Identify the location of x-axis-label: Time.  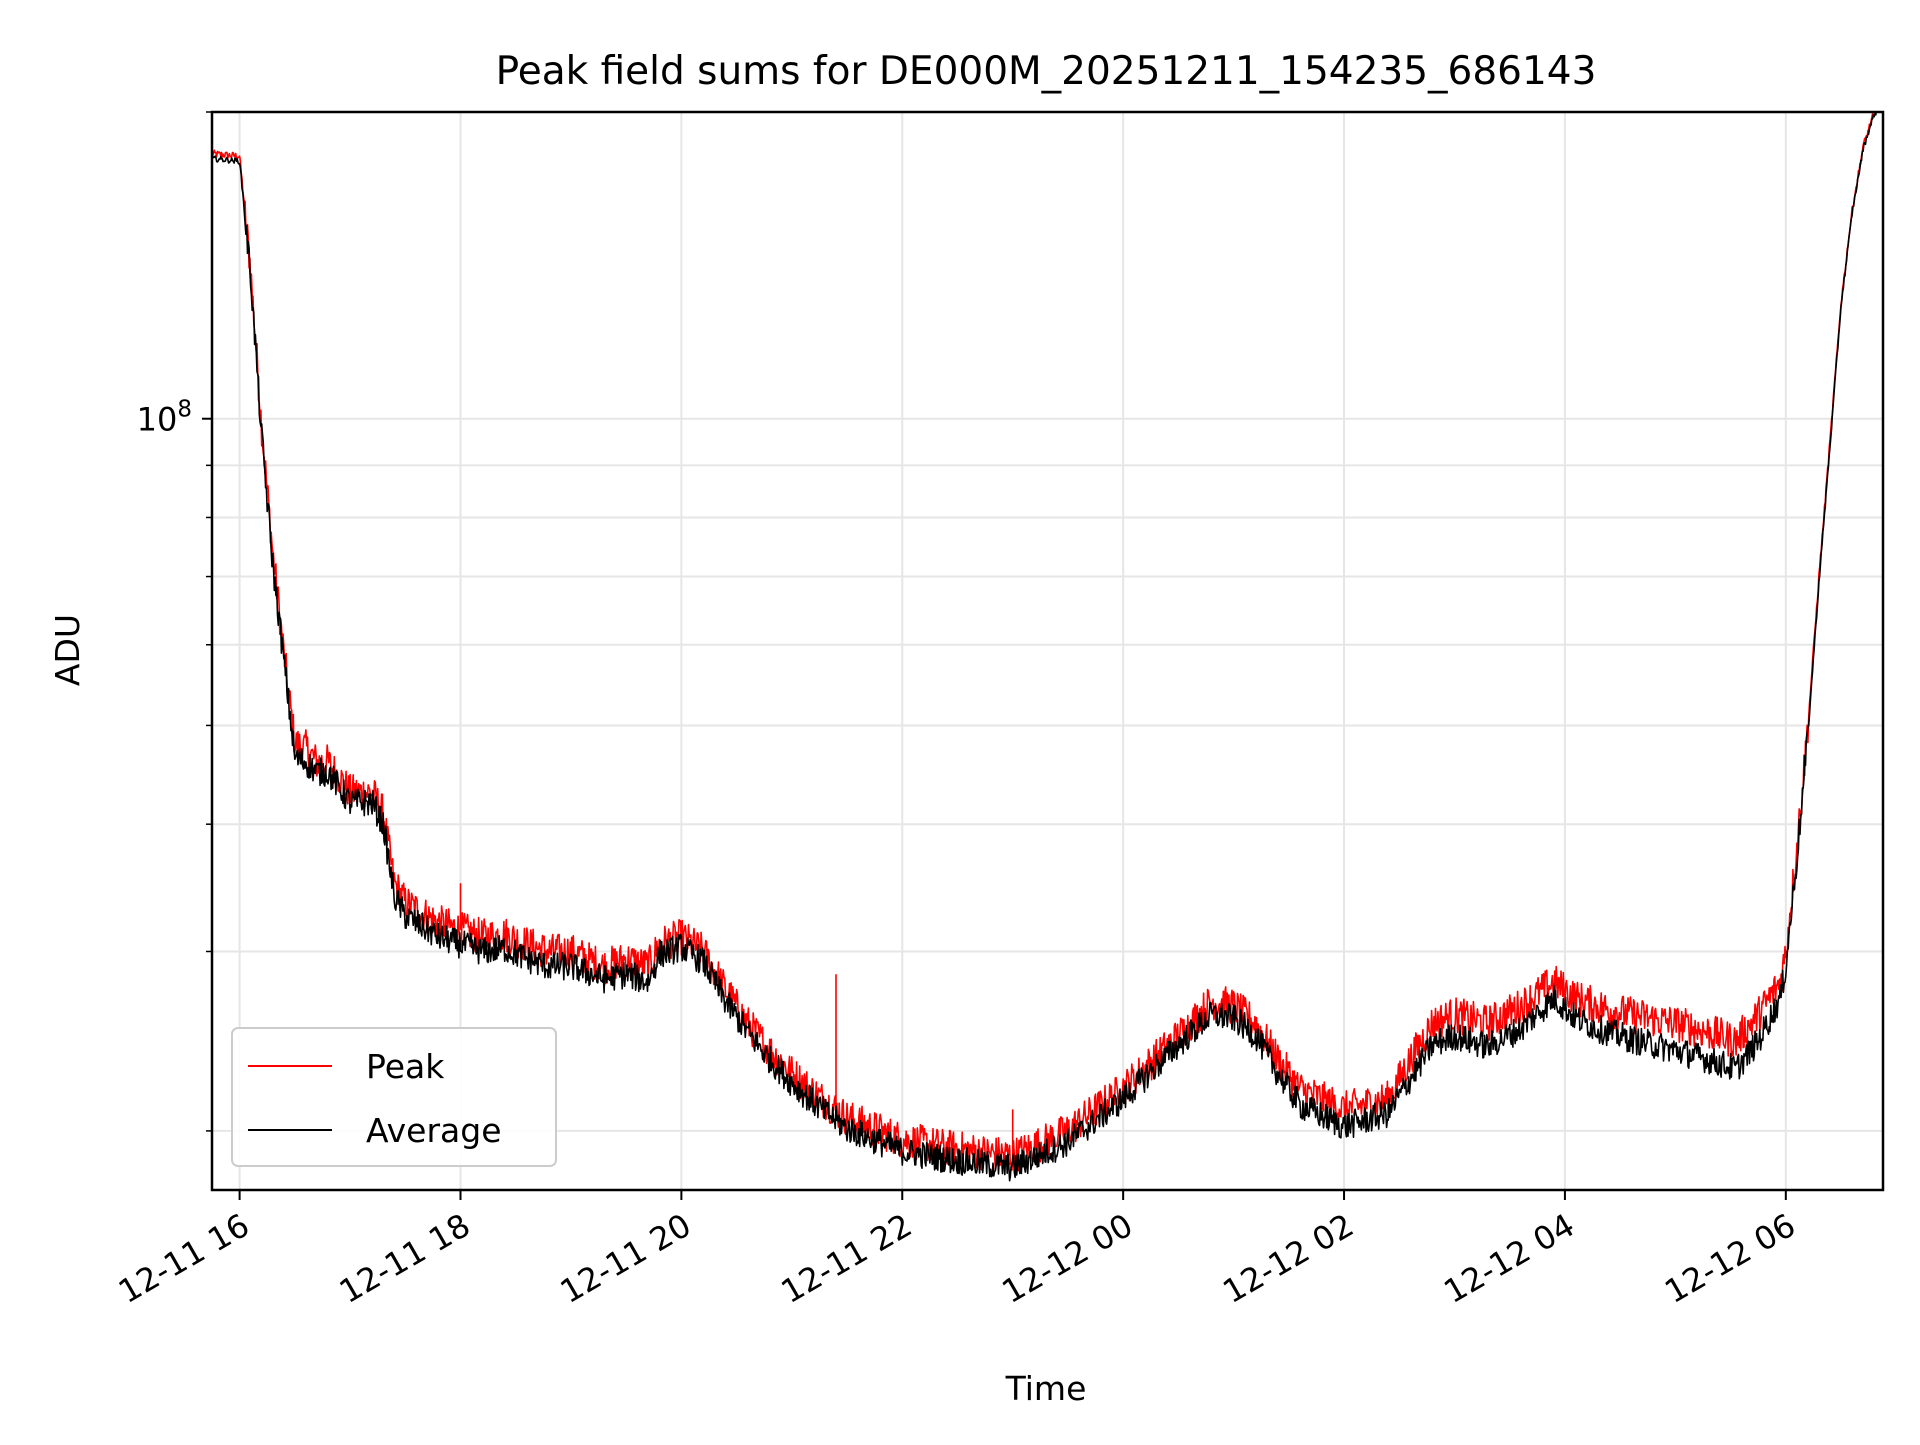
(1046, 1388).